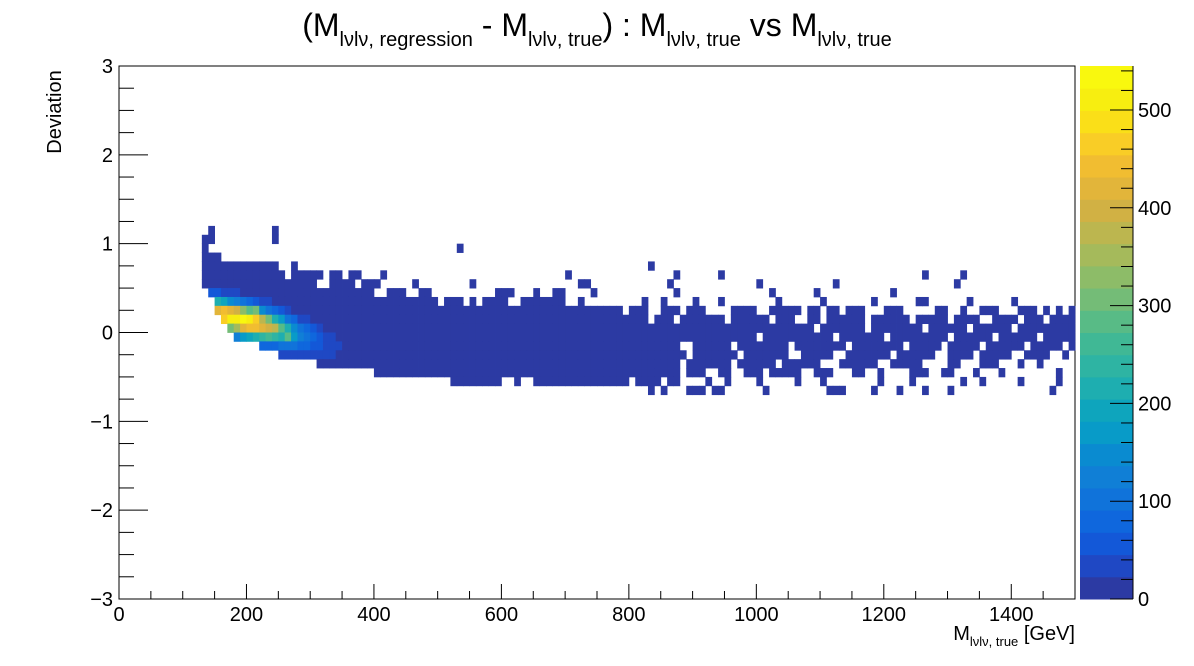 The image size is (1194, 666). Describe the element at coordinates (1143, 600) in the screenshot. I see `z-tick-label: 0` at that location.